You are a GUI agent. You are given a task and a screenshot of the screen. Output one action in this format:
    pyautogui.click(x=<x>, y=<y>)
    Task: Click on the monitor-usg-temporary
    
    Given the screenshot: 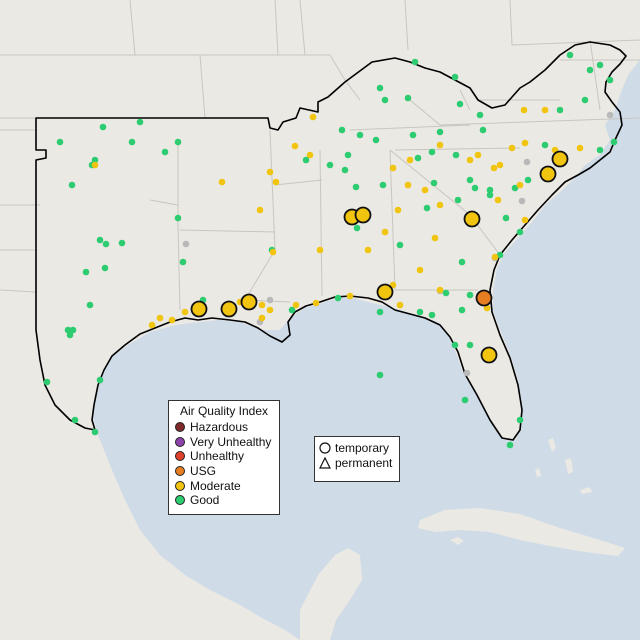 What is the action you would take?
    pyautogui.click(x=484, y=298)
    